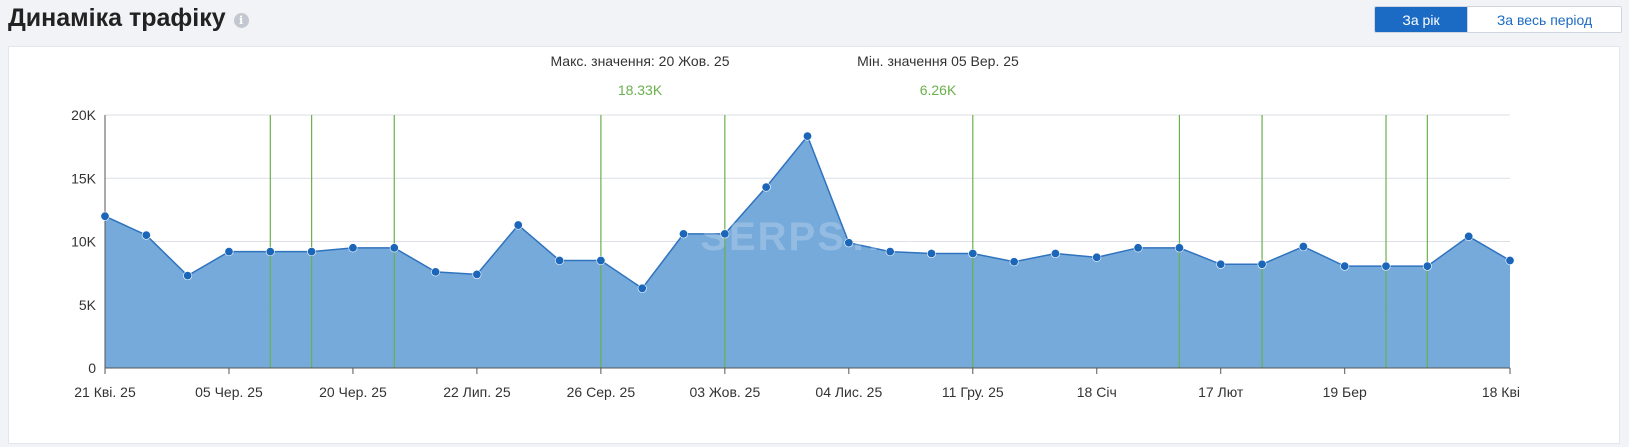 The width and height of the screenshot is (1629, 447). Describe the element at coordinates (724, 392) in the screenshot. I see `x-tick-label: 03 Жов. 25` at that location.